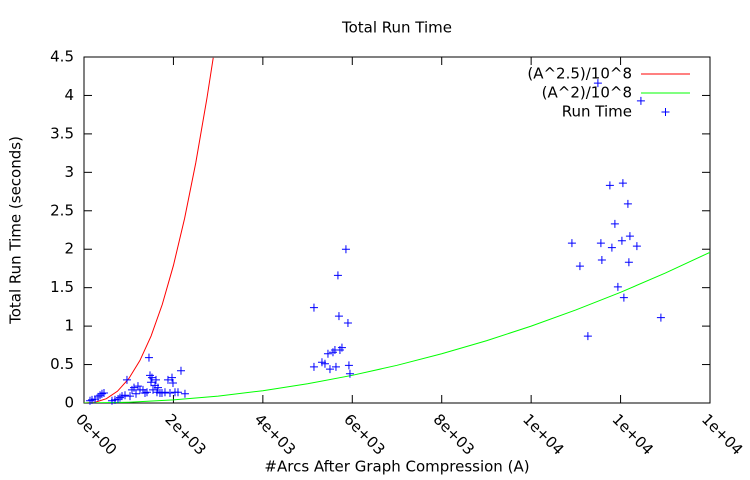 Image resolution: width=750 pixels, height=480 pixels. I want to click on y-tick-label: 0, so click(69, 403).